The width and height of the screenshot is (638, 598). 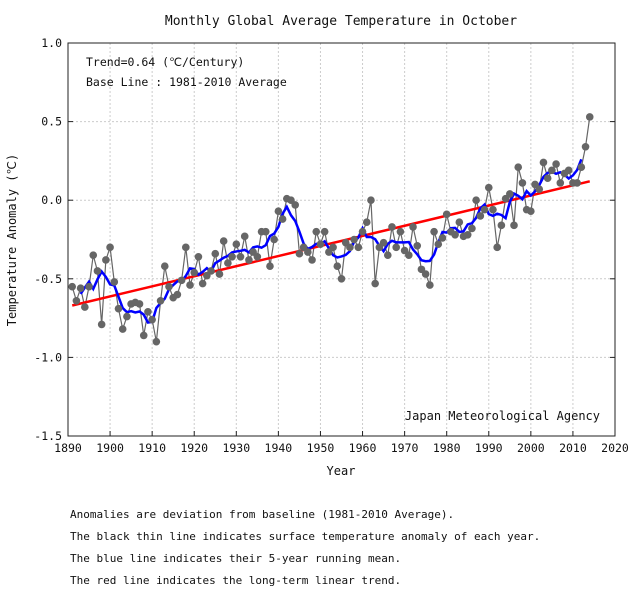 What do you see at coordinates (236, 448) in the screenshot?
I see `x-tick-label: 1930` at bounding box center [236, 448].